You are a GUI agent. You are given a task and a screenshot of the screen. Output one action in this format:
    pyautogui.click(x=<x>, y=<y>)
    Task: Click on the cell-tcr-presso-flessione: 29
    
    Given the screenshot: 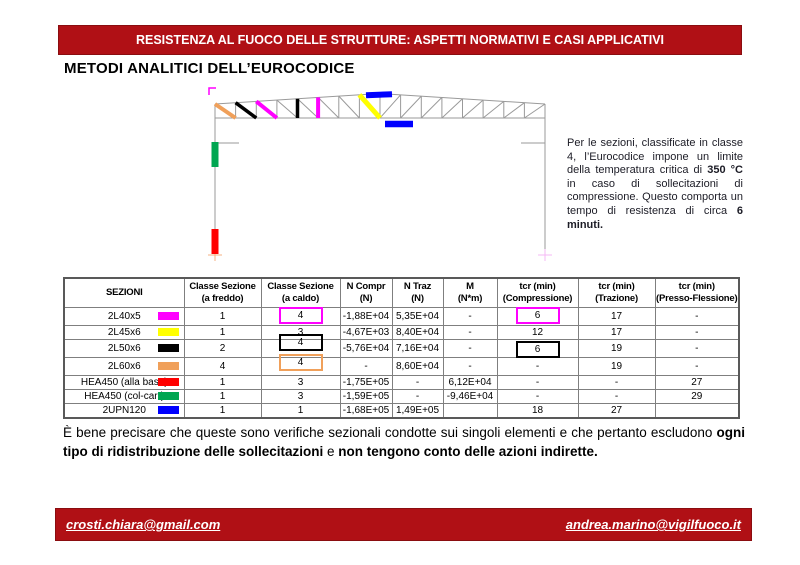 What is the action you would take?
    pyautogui.click(x=697, y=396)
    